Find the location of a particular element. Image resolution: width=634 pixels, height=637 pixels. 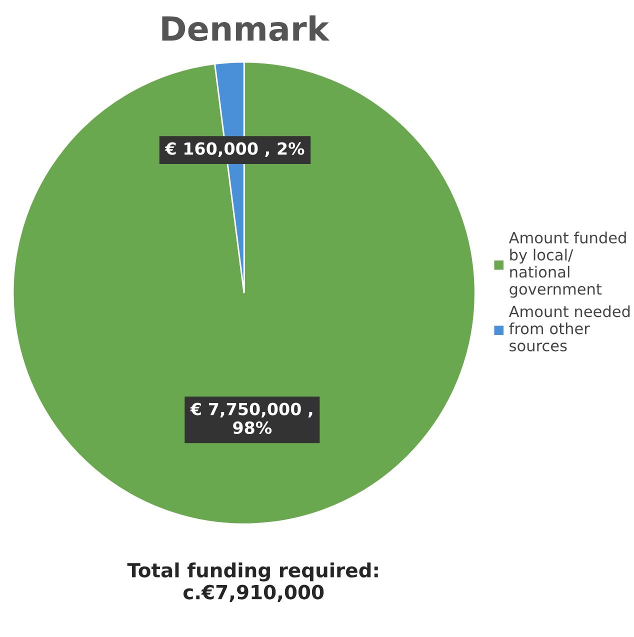

chart-title: Denmark is located at coordinates (246, 28).